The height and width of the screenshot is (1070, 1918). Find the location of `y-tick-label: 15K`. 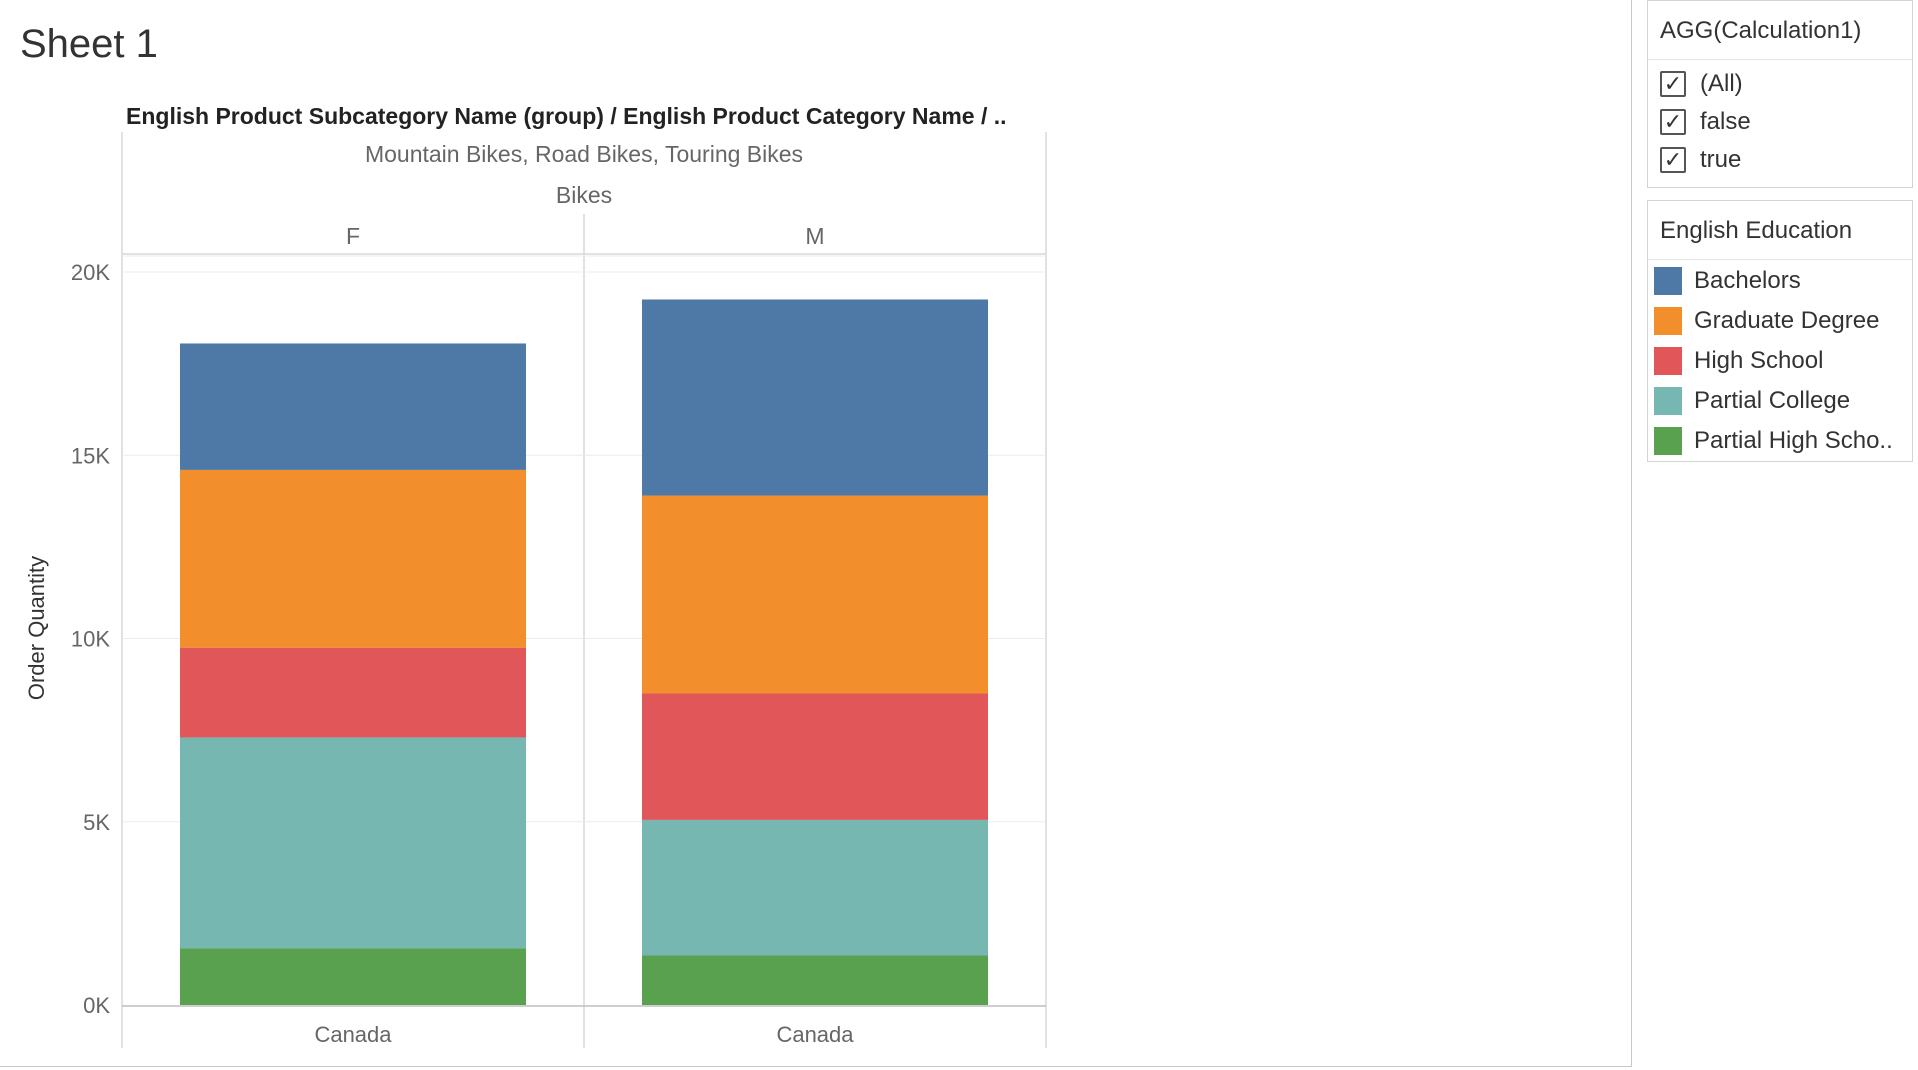

y-tick-label: 15K is located at coordinates (90, 455).